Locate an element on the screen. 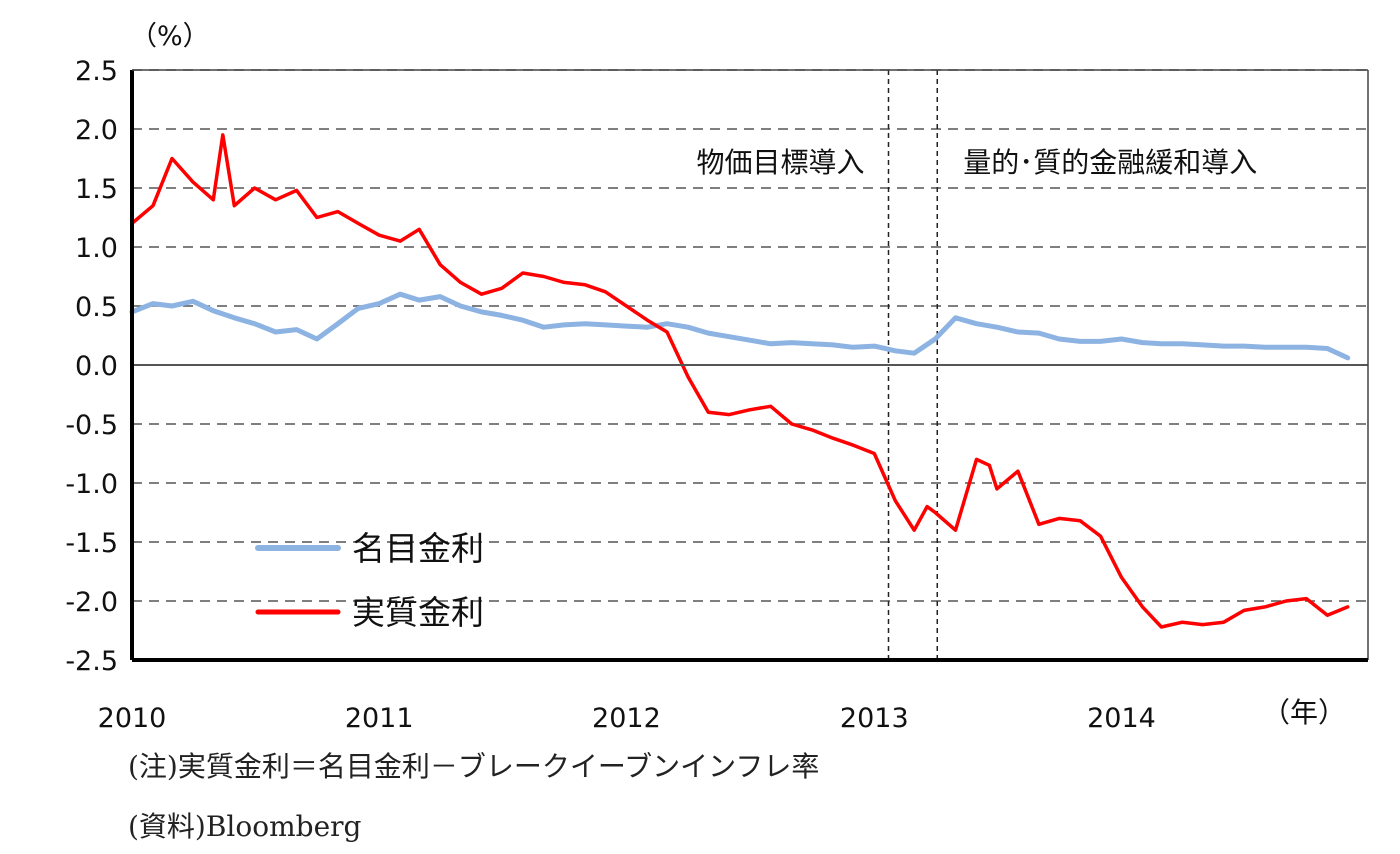  x-unit-label: （年） is located at coordinates (1304, 712).